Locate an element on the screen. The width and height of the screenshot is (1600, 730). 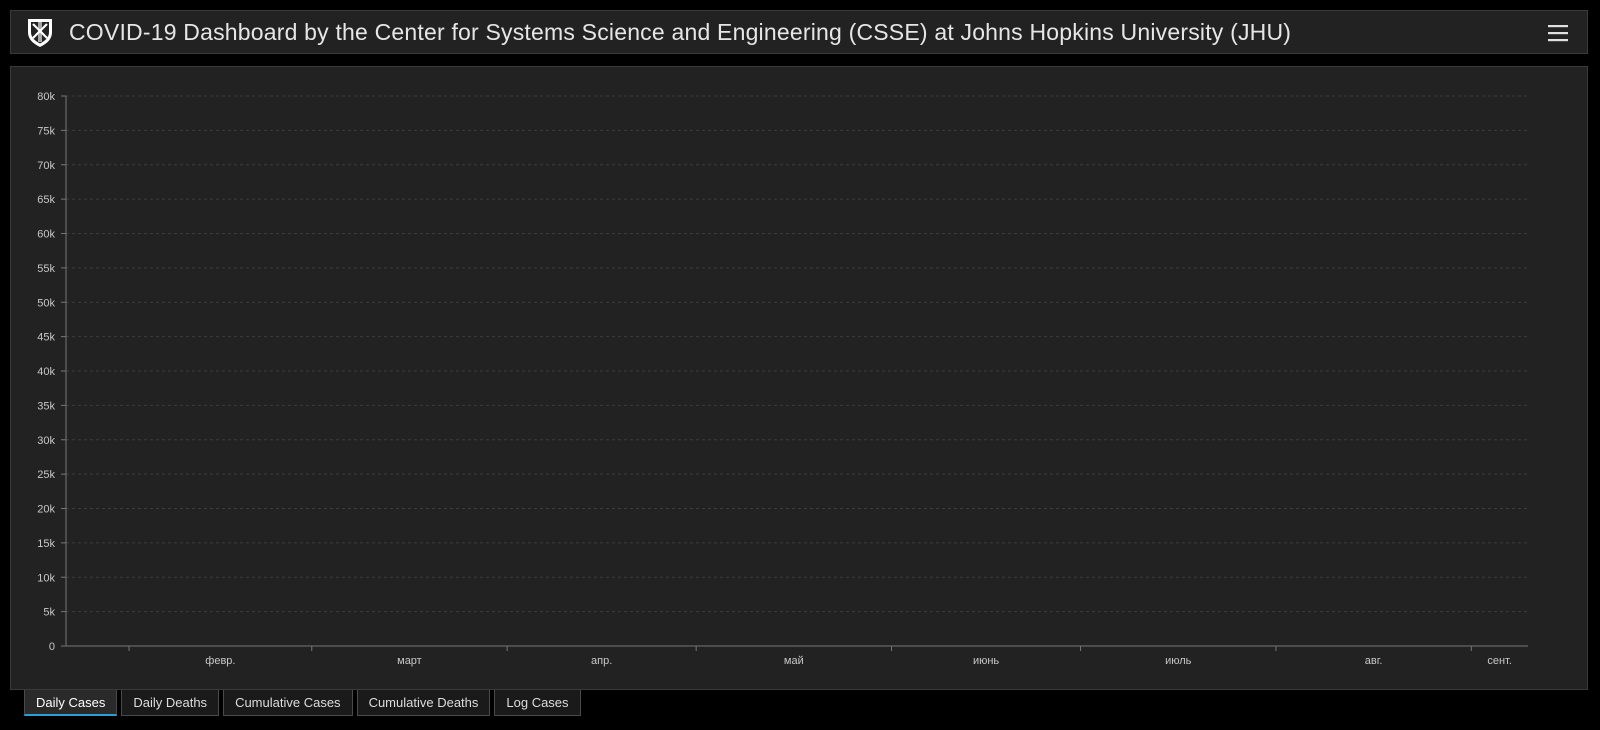
y-tick-label: 0 is located at coordinates (52, 647).